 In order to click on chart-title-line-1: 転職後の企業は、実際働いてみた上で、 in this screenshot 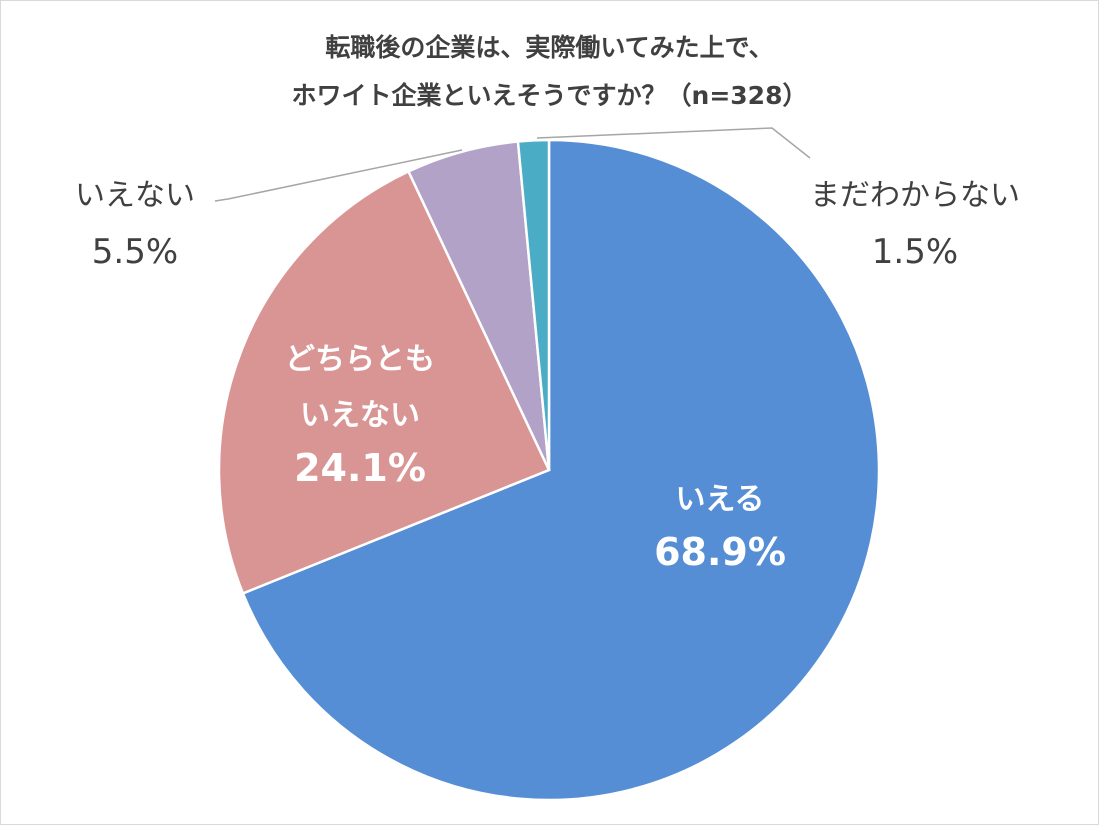, I will do `click(549, 47)`.